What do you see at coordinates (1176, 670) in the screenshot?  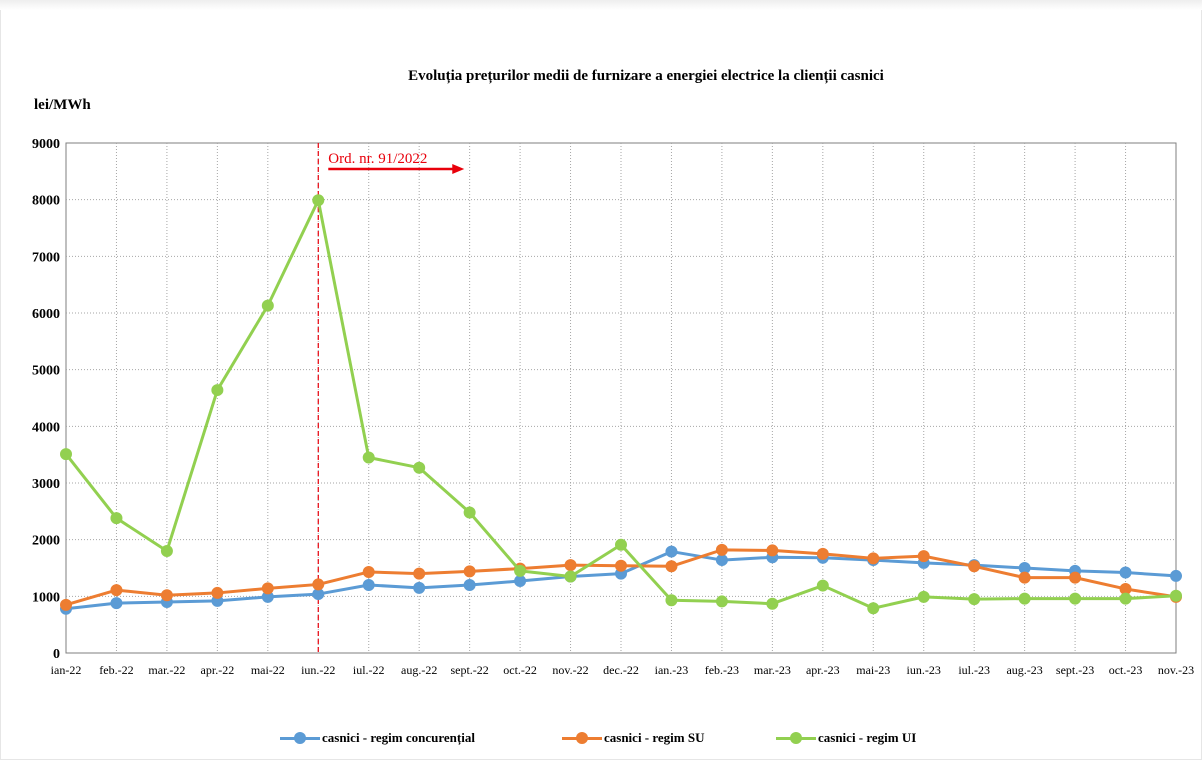 I see `x-tick-label: nov.-23` at bounding box center [1176, 670].